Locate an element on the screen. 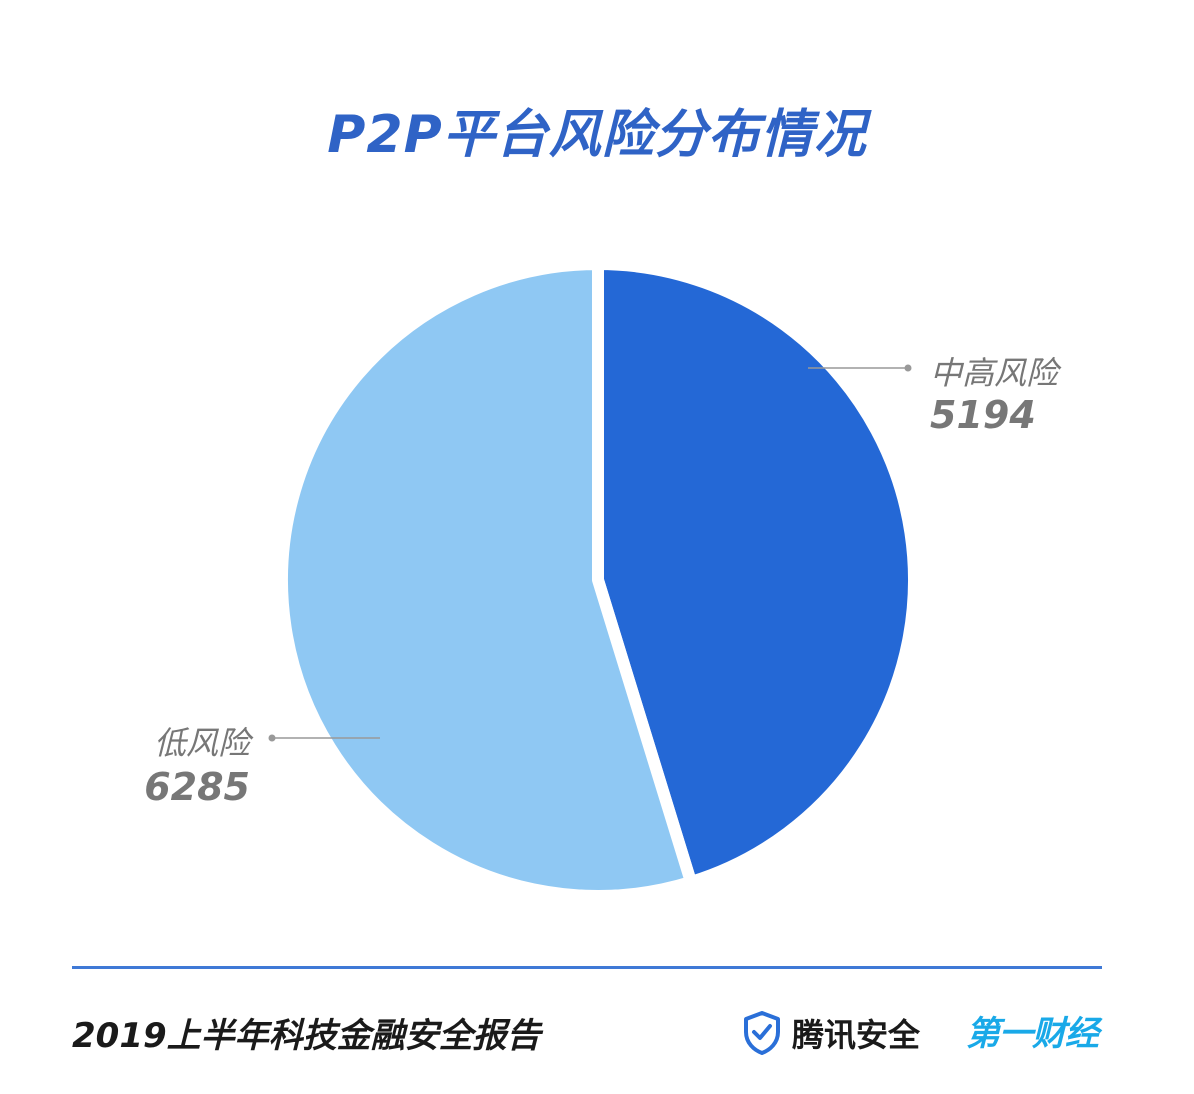 Image resolution: width=1194 pixels, height=1094 pixels. chart-title: P2P平台风险分布情况 is located at coordinates (597, 135).